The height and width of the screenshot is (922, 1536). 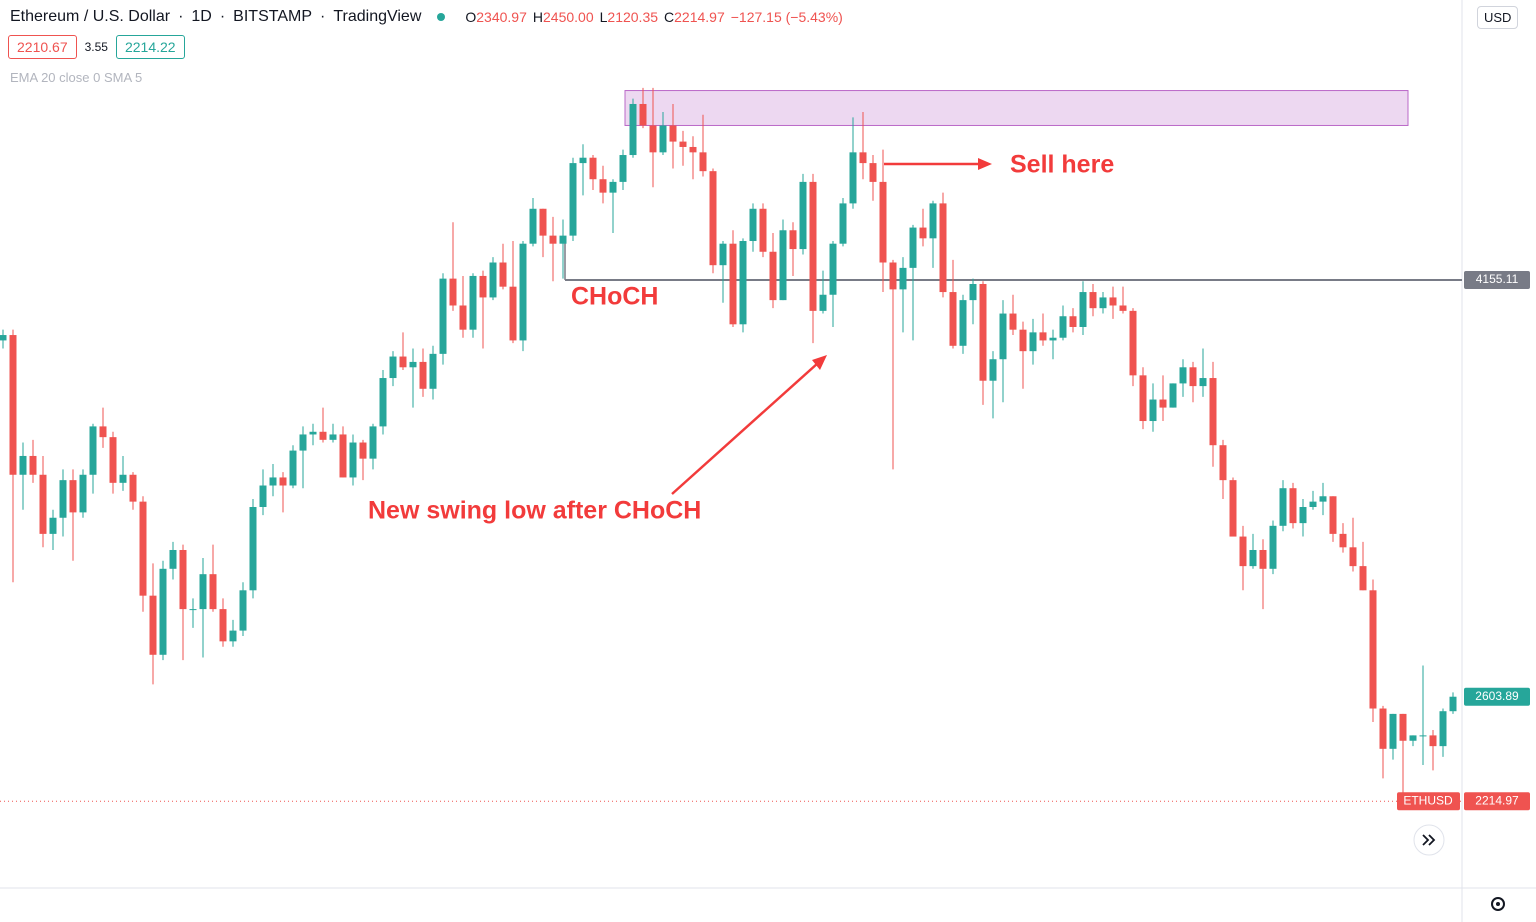 I want to click on ohlc-value: 2214.97, so click(x=699, y=17).